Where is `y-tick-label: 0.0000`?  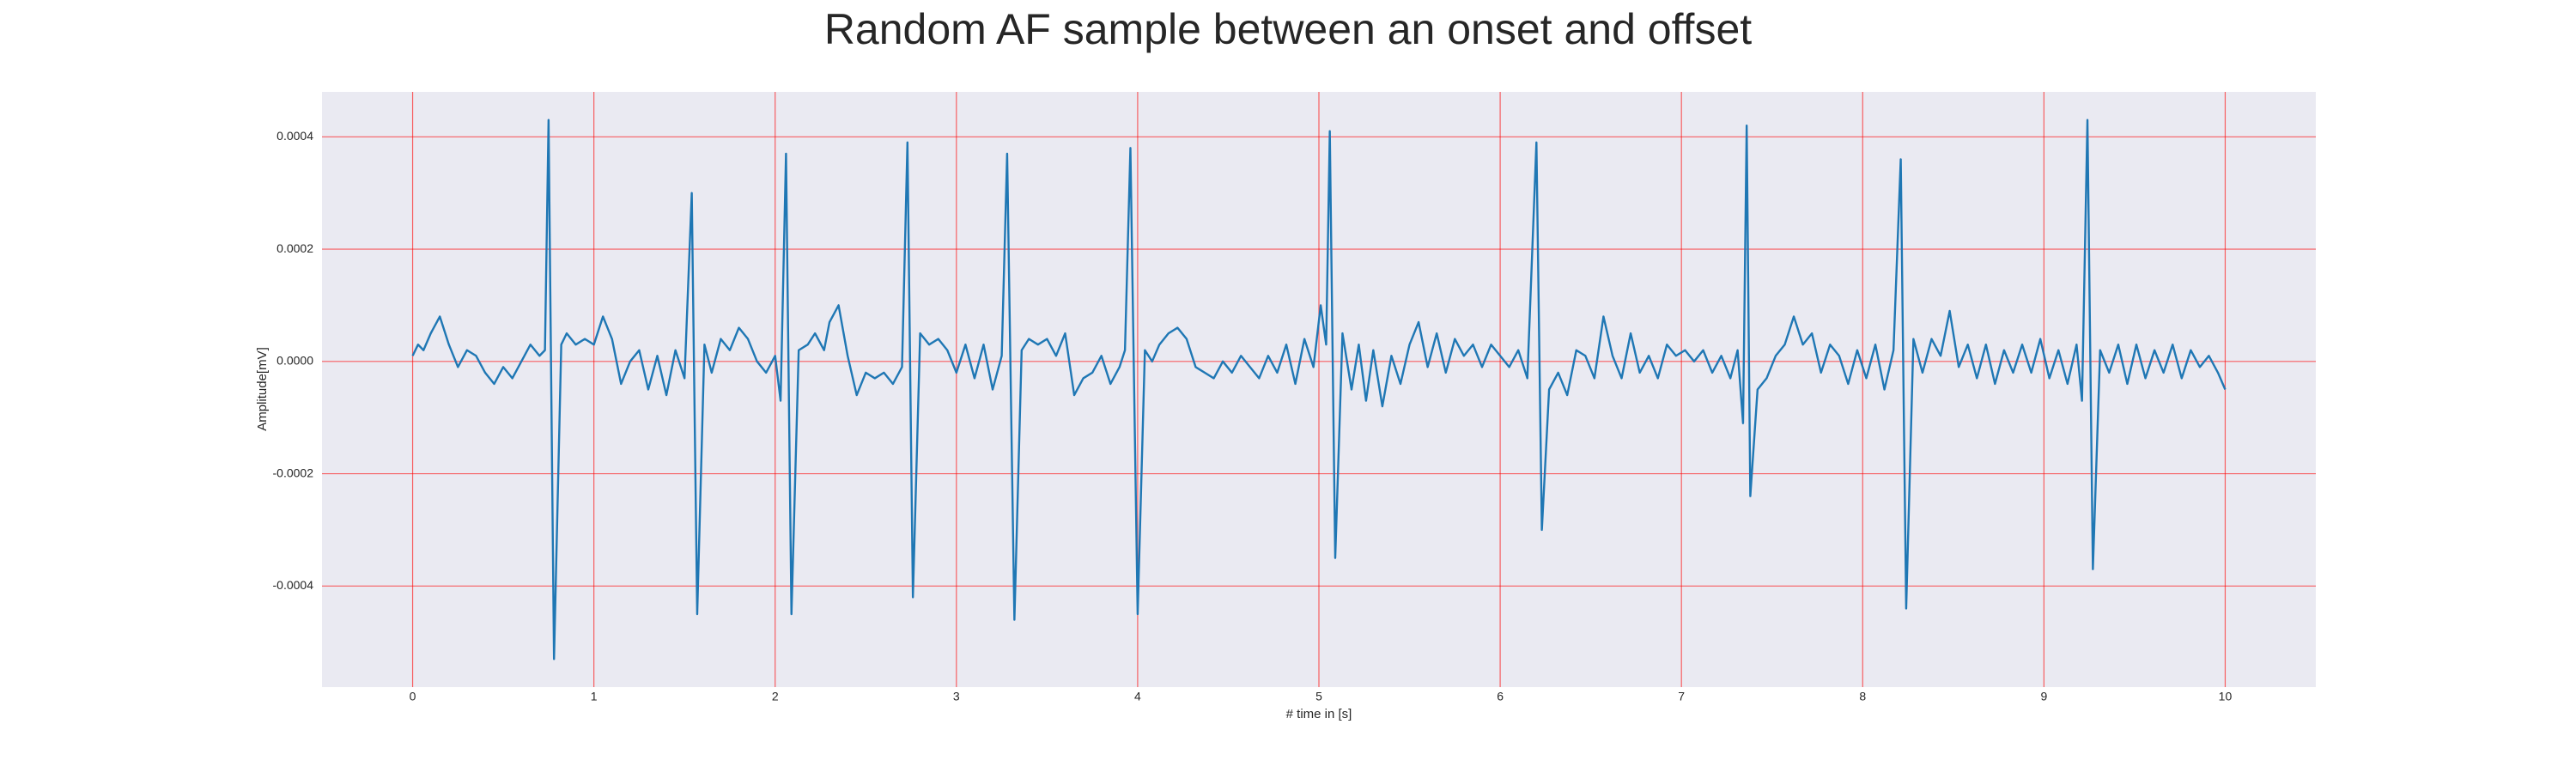
y-tick-label: 0.0000 is located at coordinates (294, 361).